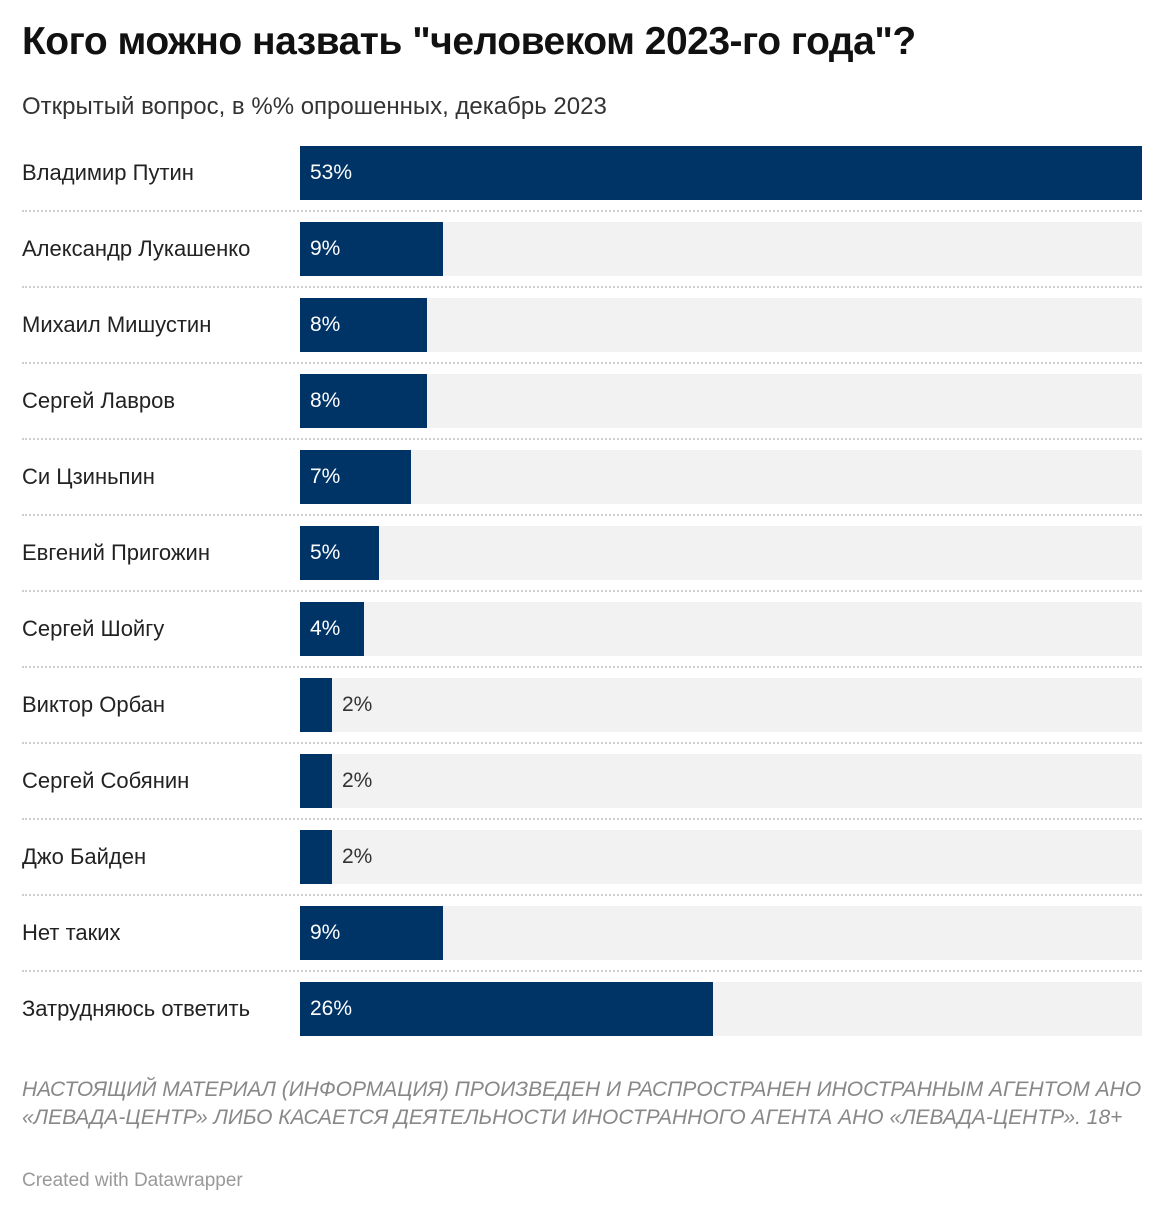  I want to click on bar-row: Джо Байден 2%, so click(582, 857).